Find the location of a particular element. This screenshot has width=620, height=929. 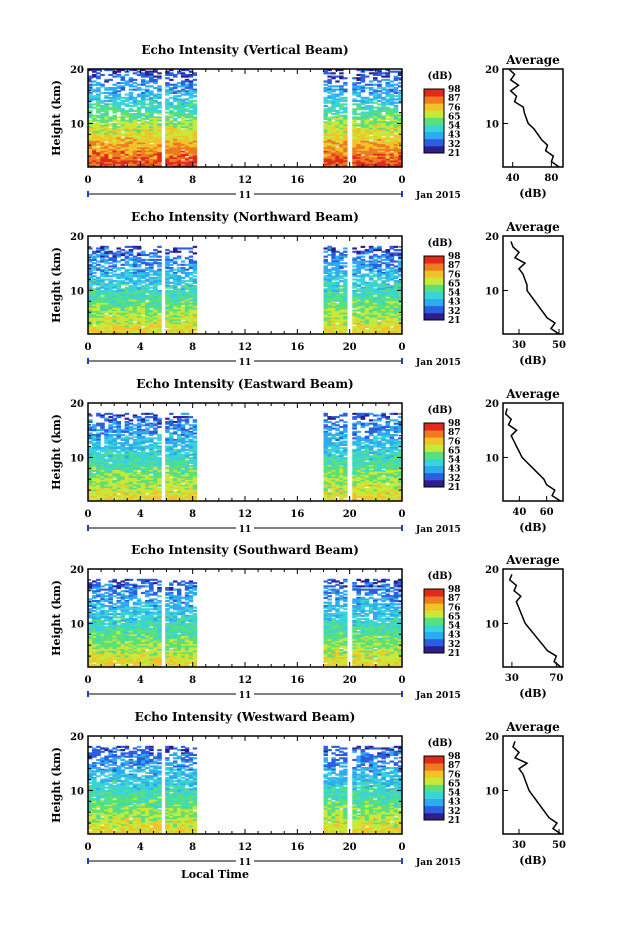

avg-x-label: (dB) is located at coordinates (532, 360).